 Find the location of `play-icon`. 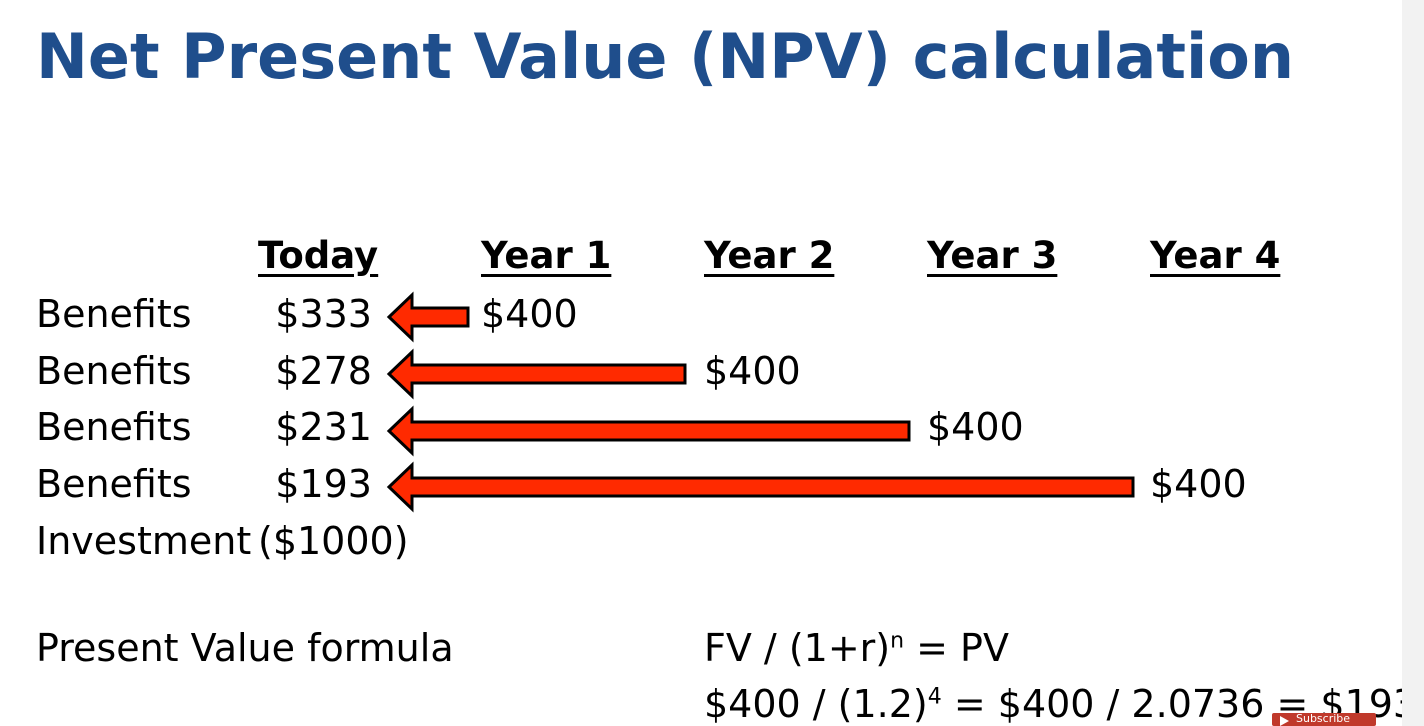

play-icon is located at coordinates (1284, 721).